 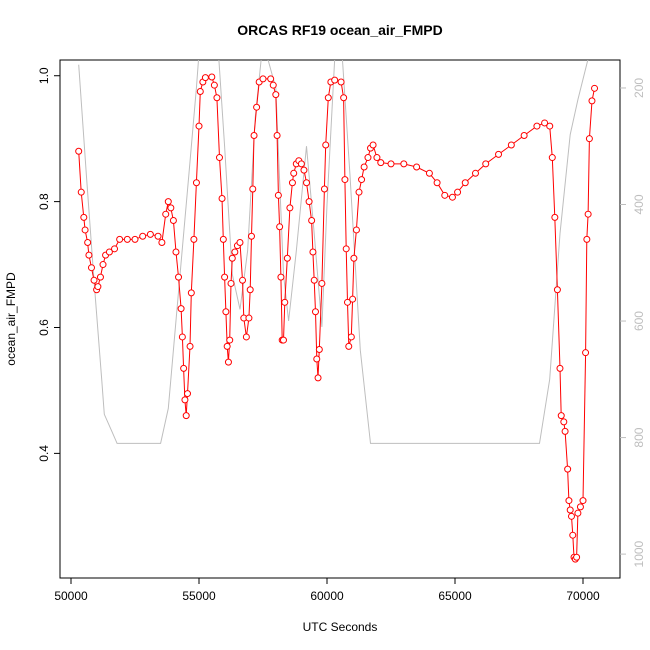 What do you see at coordinates (340, 627) in the screenshot?
I see `x-axis-label: UTC Seconds` at bounding box center [340, 627].